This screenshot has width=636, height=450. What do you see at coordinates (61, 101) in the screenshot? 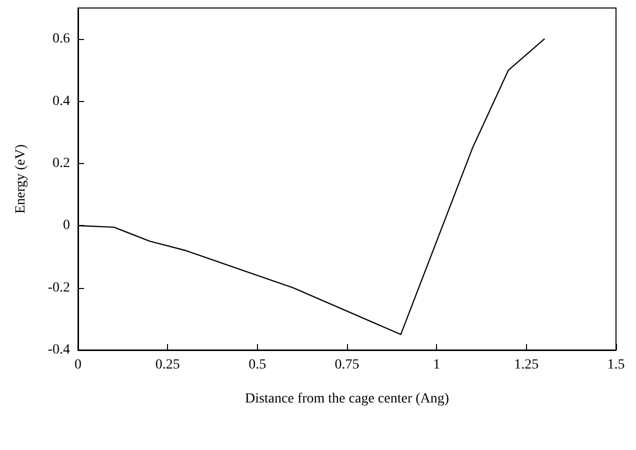
I see `y-tick-label: 0.4` at bounding box center [61, 101].